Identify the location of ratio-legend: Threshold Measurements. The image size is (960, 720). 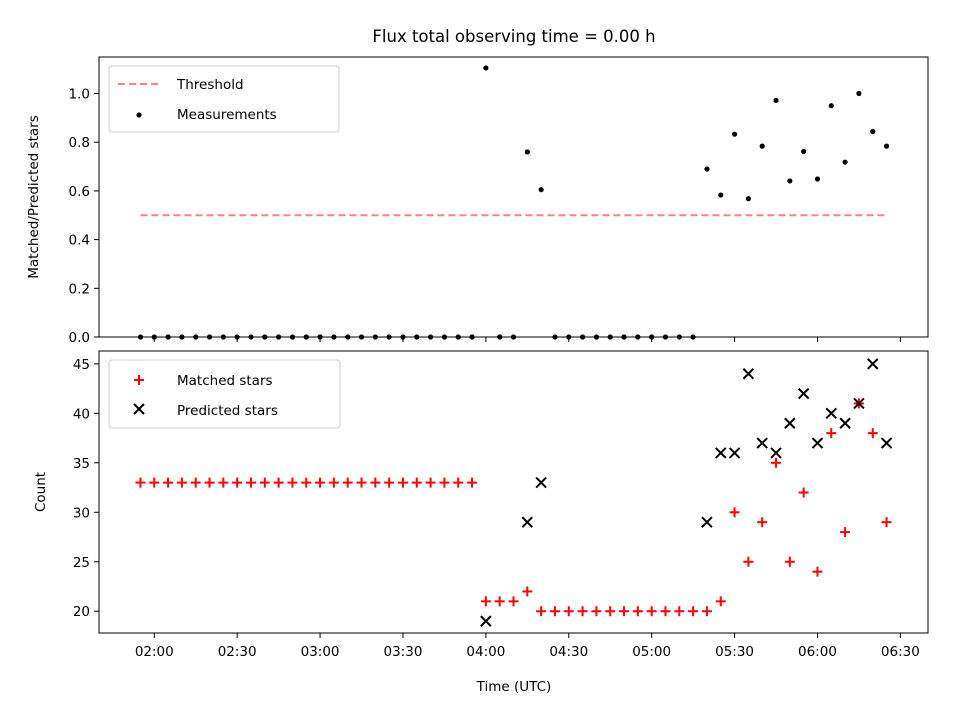
(224, 99).